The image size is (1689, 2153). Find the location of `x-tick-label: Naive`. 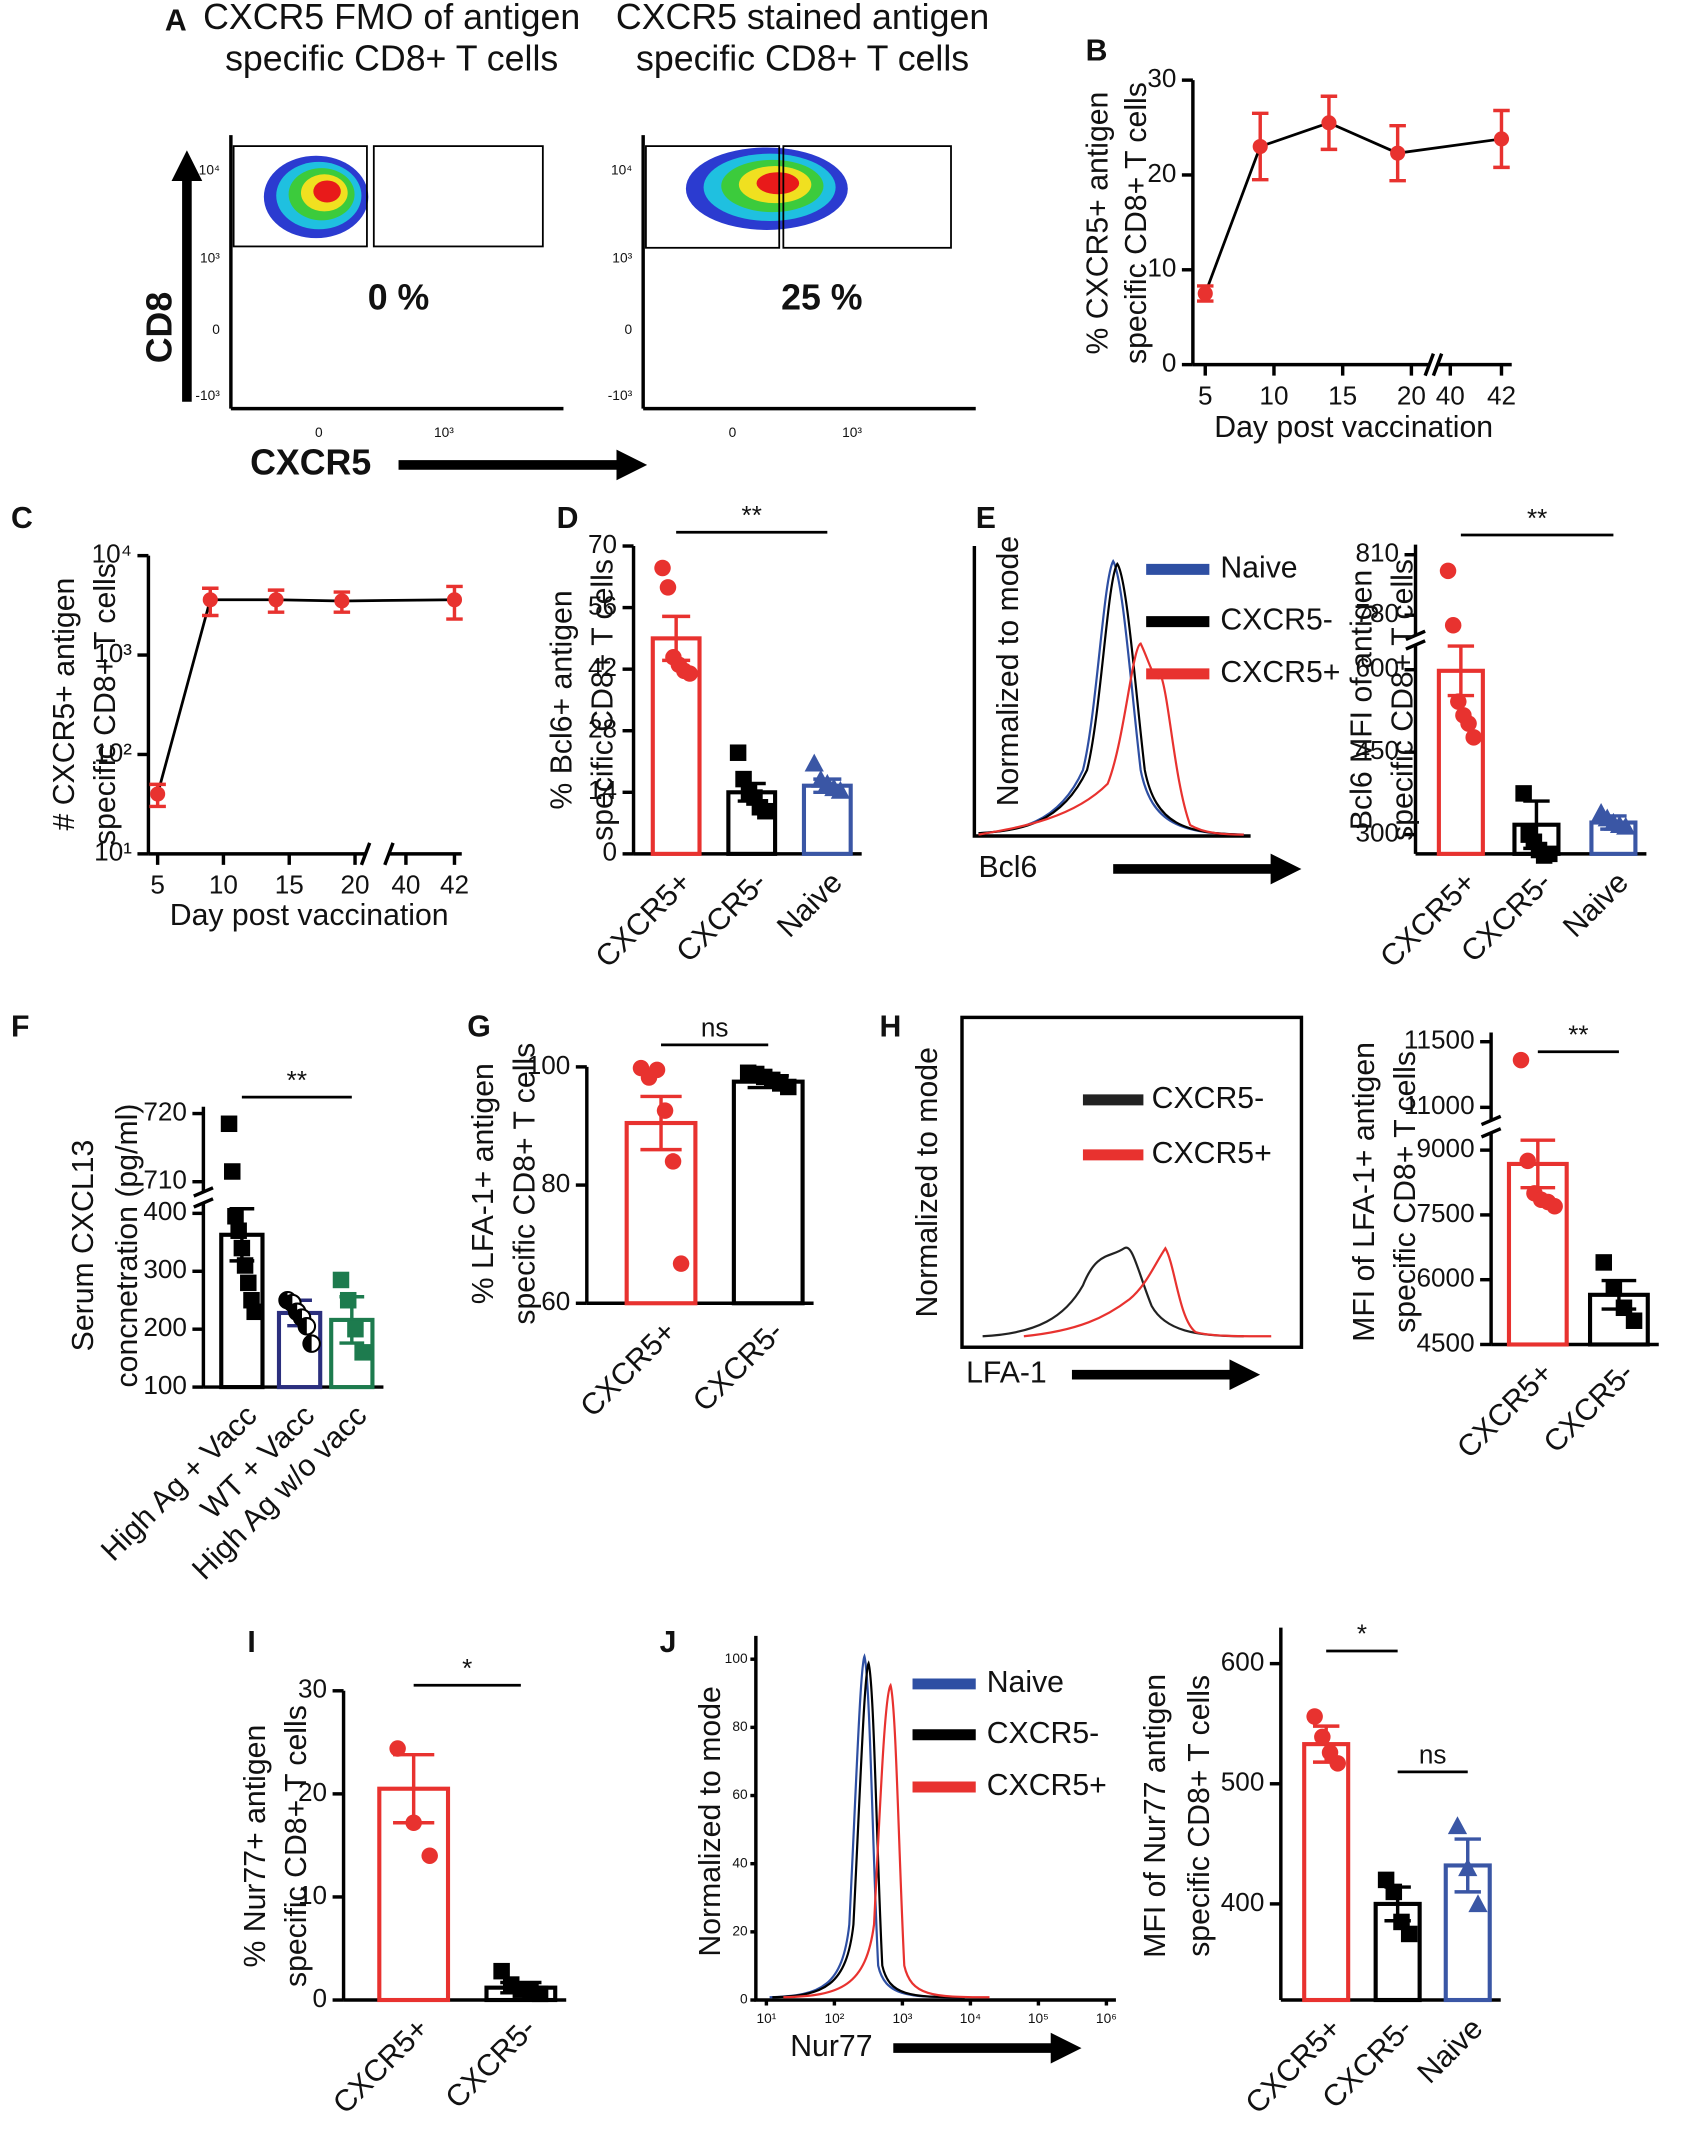

x-tick-label: Naive is located at coordinates (1596, 905).